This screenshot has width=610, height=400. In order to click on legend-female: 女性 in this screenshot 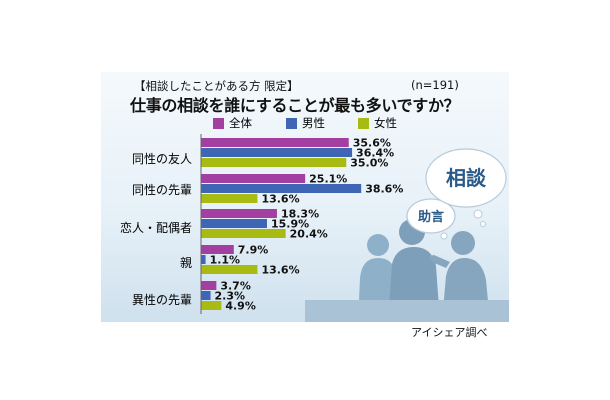, I will do `click(377, 123)`.